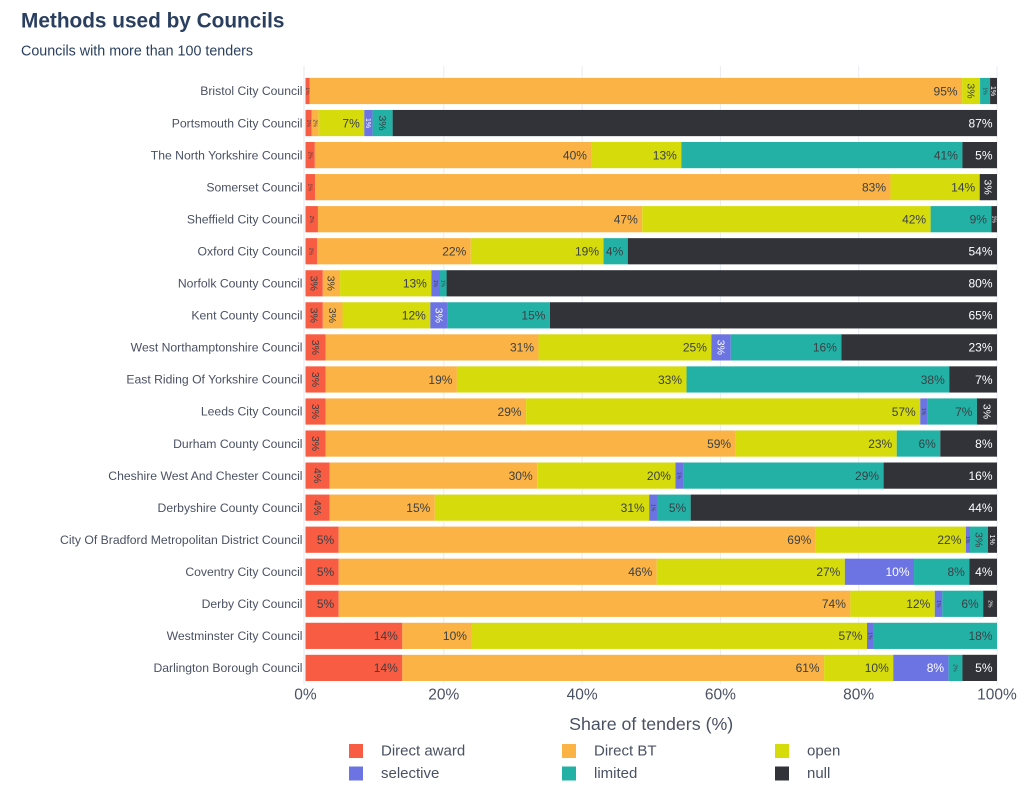  Describe the element at coordinates (914, 220) in the screenshot. I see `svg-text: 42%` at that location.